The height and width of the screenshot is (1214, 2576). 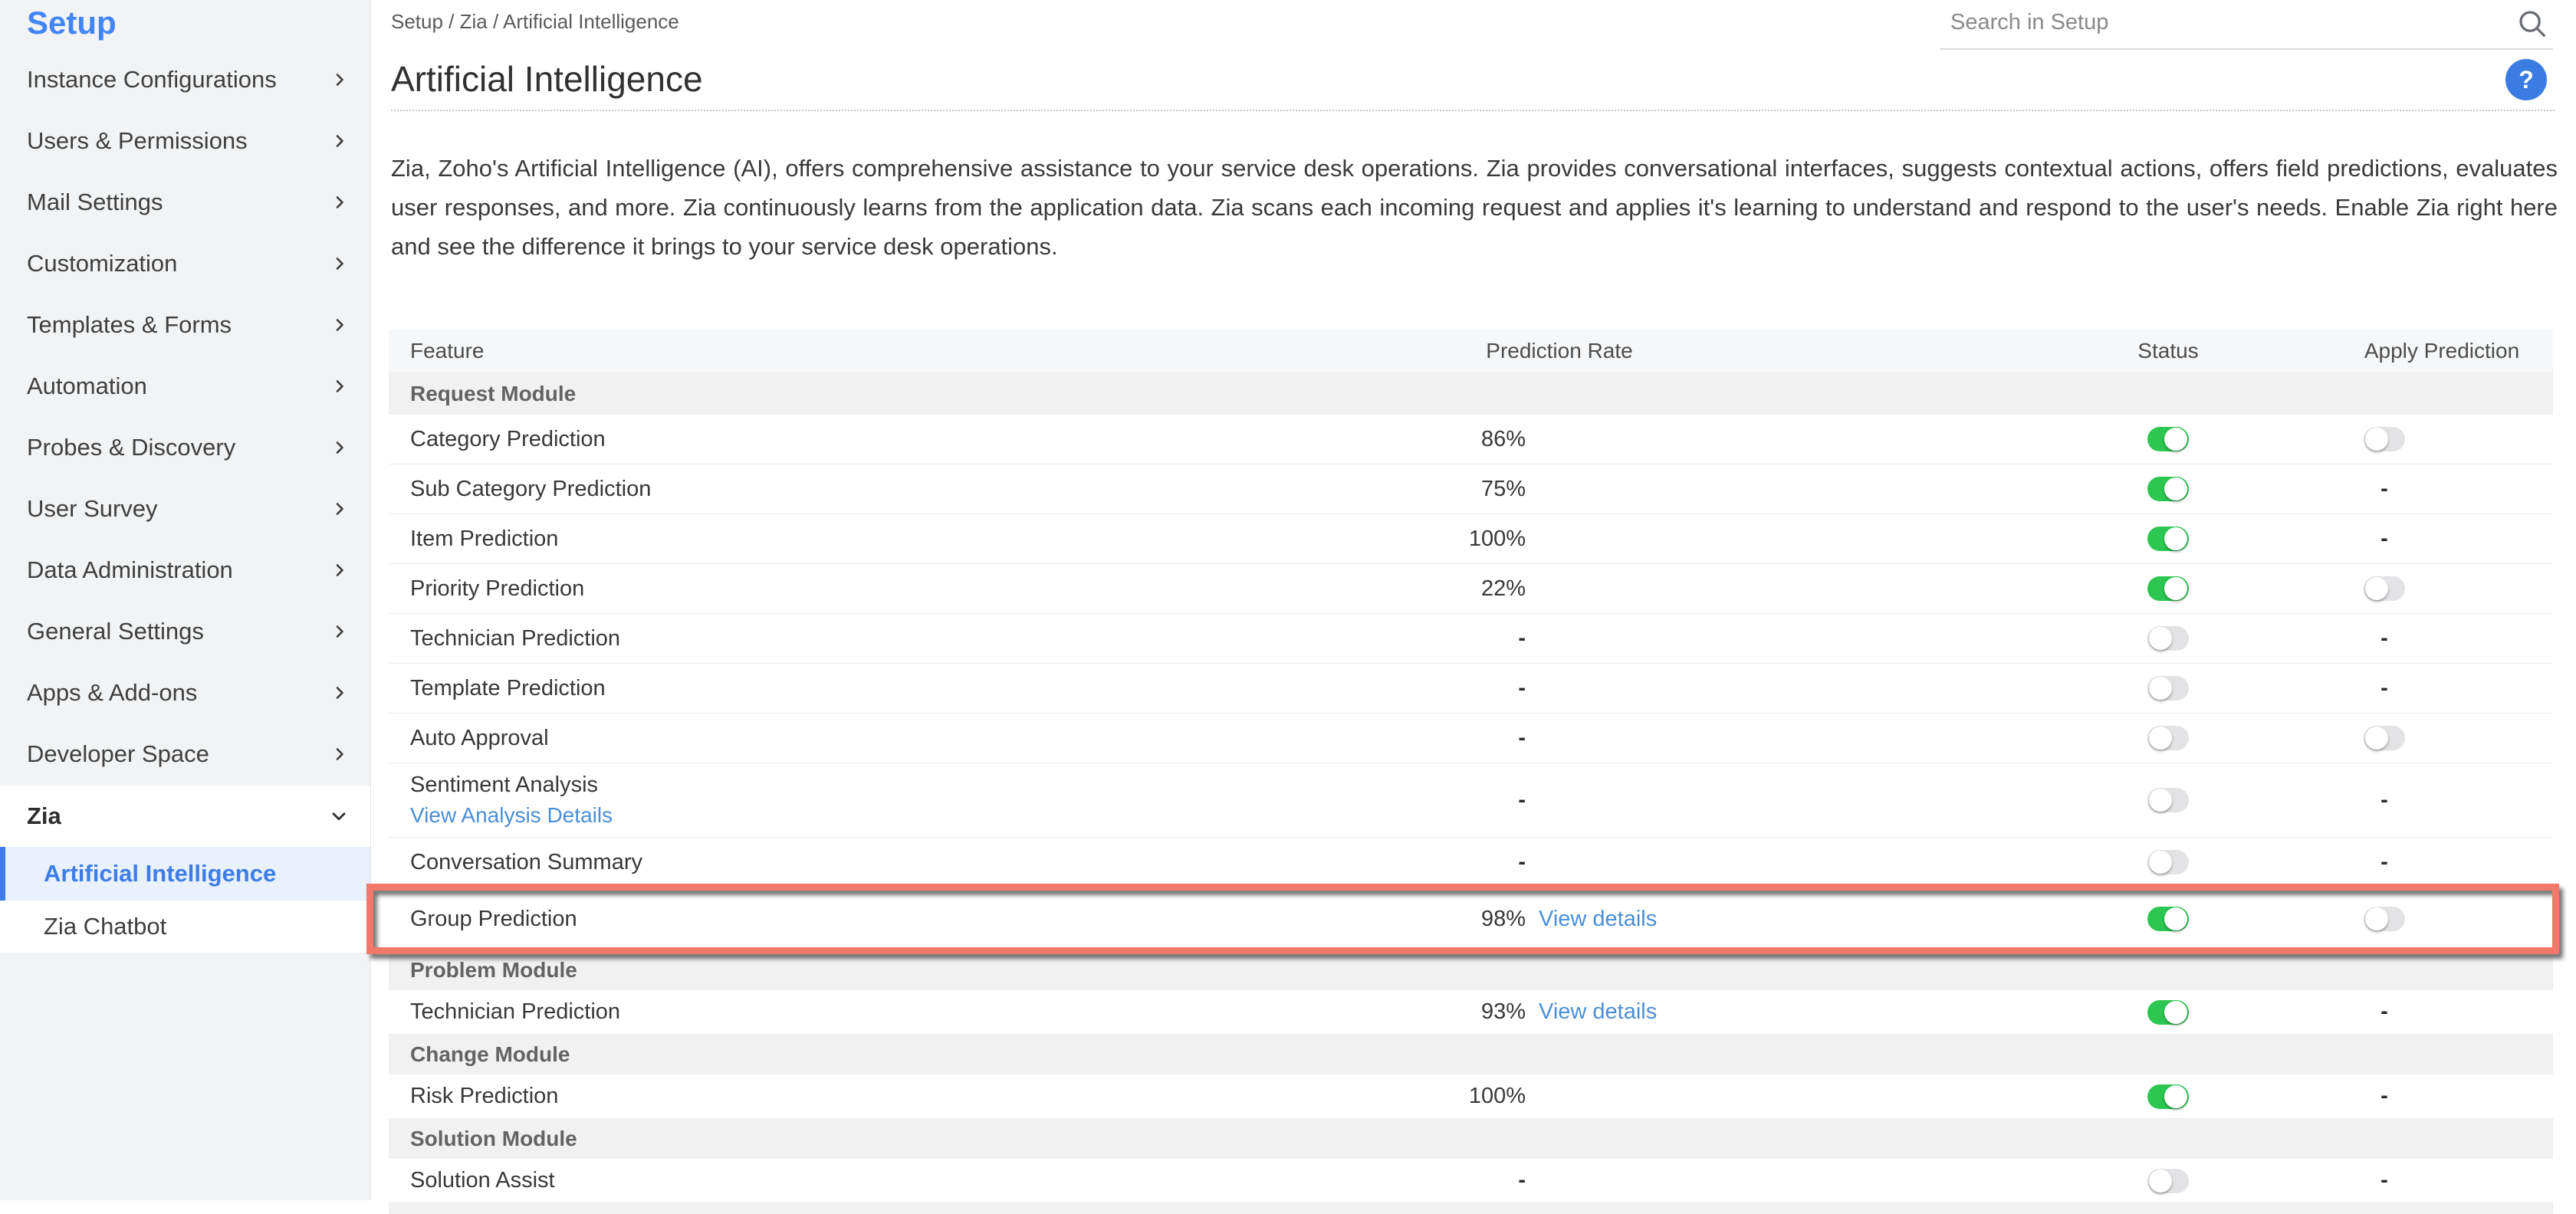 I want to click on sidebar-item-mail-settings: Mail Settings, so click(x=185, y=202).